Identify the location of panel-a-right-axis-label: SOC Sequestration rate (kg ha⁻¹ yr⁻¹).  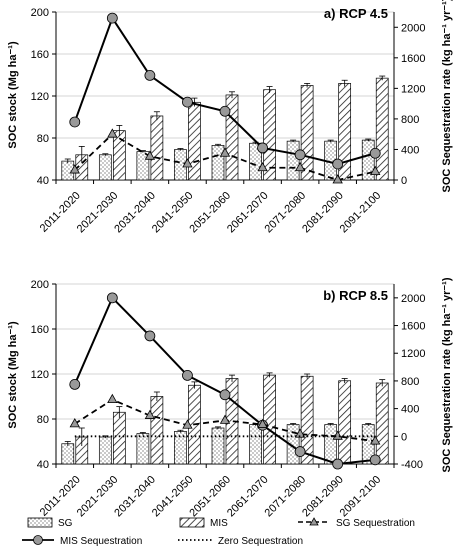
(447, 96).